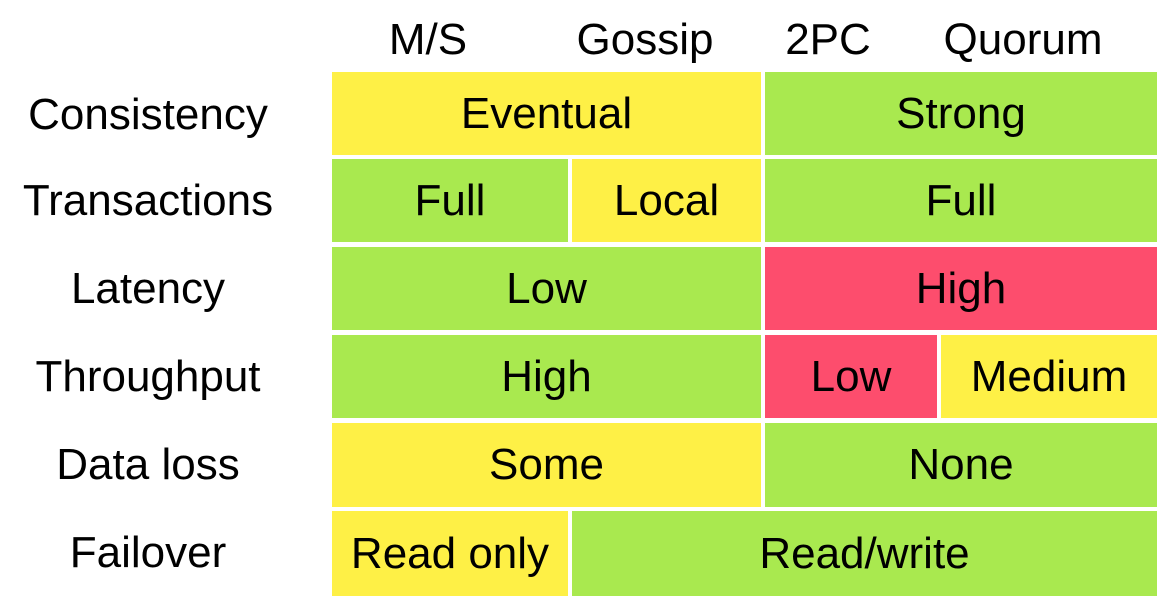 The width and height of the screenshot is (1170, 614). Describe the element at coordinates (828, 39) in the screenshot. I see `column-header-2pc: 2PC` at that location.